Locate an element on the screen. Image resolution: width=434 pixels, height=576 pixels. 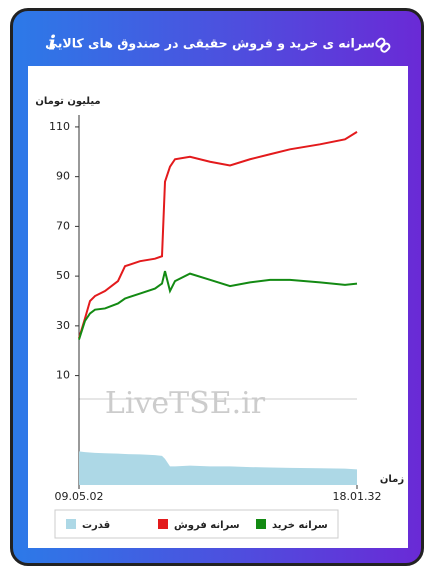
y-tick-label: 110 is located at coordinates (59, 126).